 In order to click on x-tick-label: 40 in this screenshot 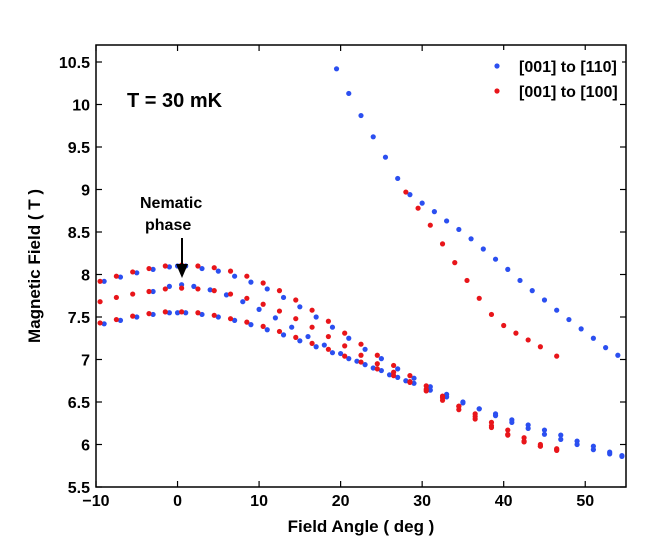, I will do `click(504, 501)`.